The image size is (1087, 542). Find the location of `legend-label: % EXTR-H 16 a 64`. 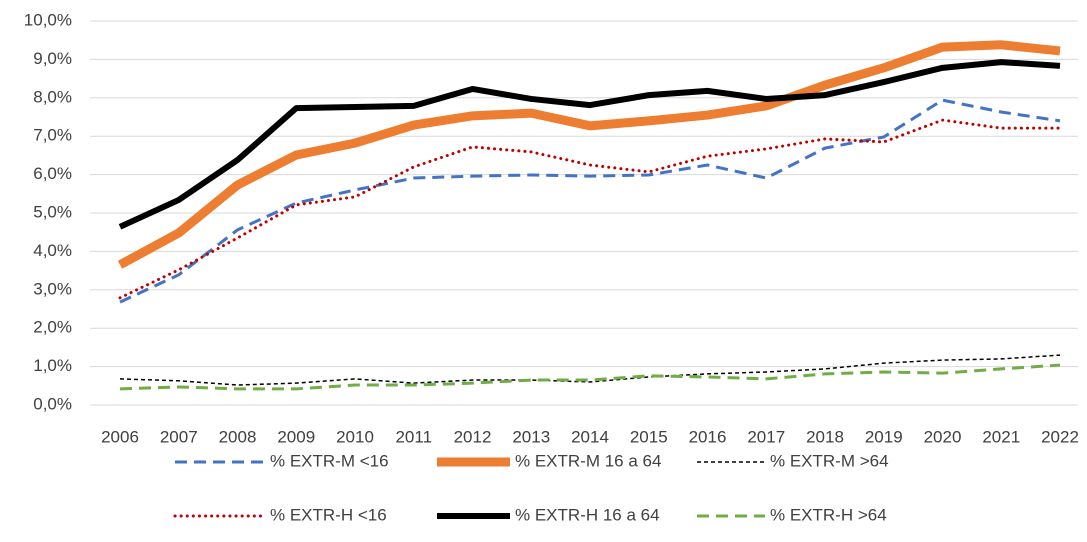

legend-label: % EXTR-H 16 a 64 is located at coordinates (587, 514).